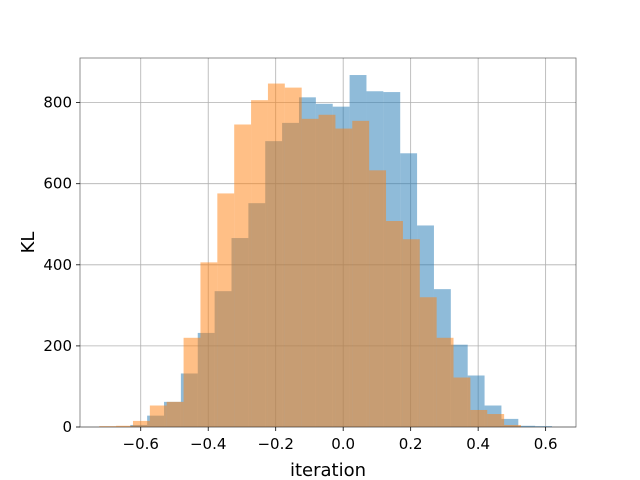 The width and height of the screenshot is (640, 480). What do you see at coordinates (328, 470) in the screenshot?
I see `x-axis-label: iteration` at bounding box center [328, 470].